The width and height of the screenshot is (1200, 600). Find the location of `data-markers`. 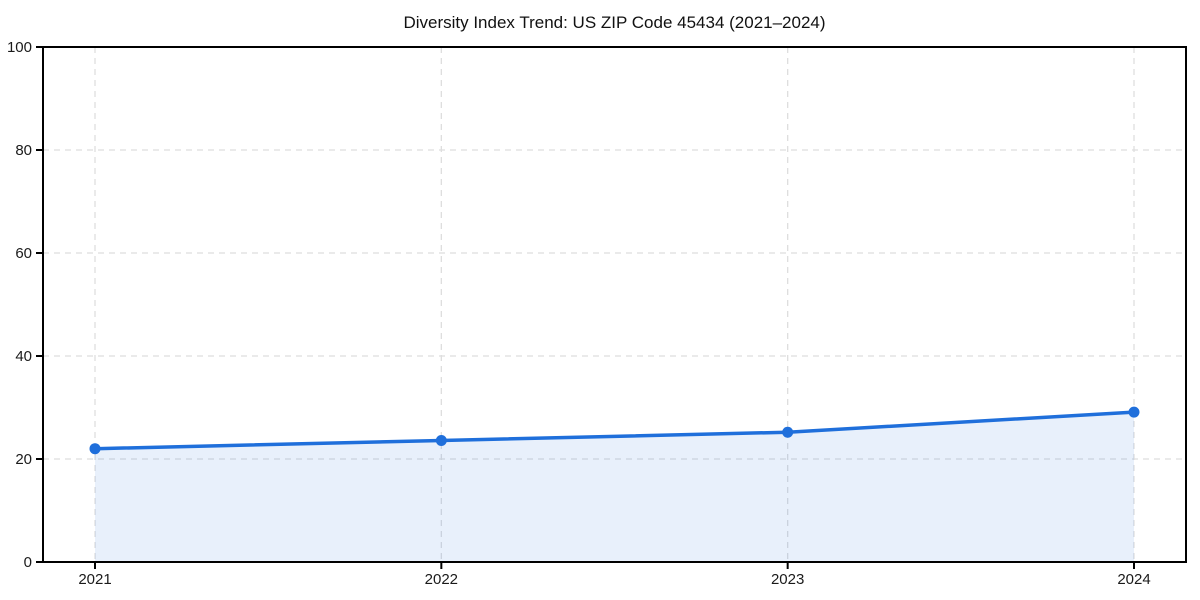

data-markers is located at coordinates (614, 430).